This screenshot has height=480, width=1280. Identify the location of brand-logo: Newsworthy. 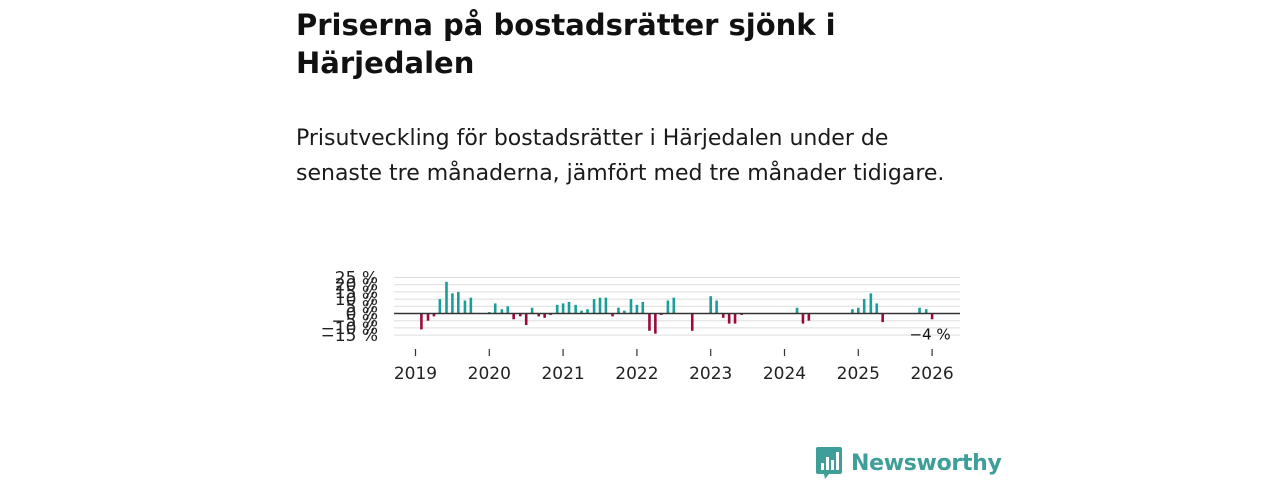
(908, 463).